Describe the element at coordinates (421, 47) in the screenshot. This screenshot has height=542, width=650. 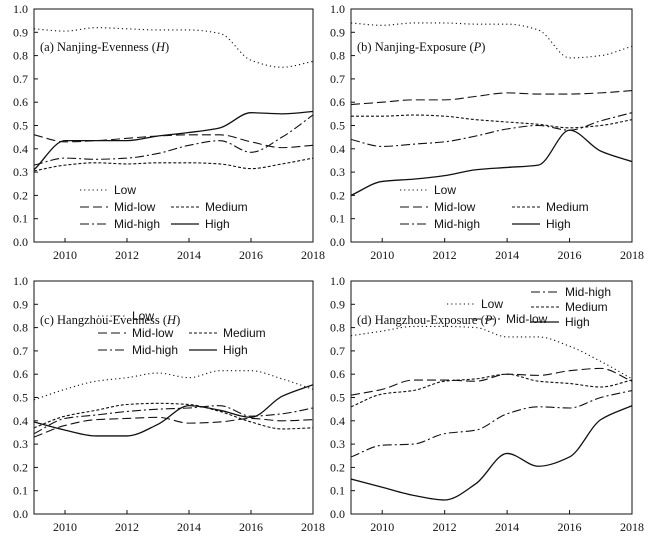
I see `panel-title: (b) Nanjing-Exposure (P)` at that location.